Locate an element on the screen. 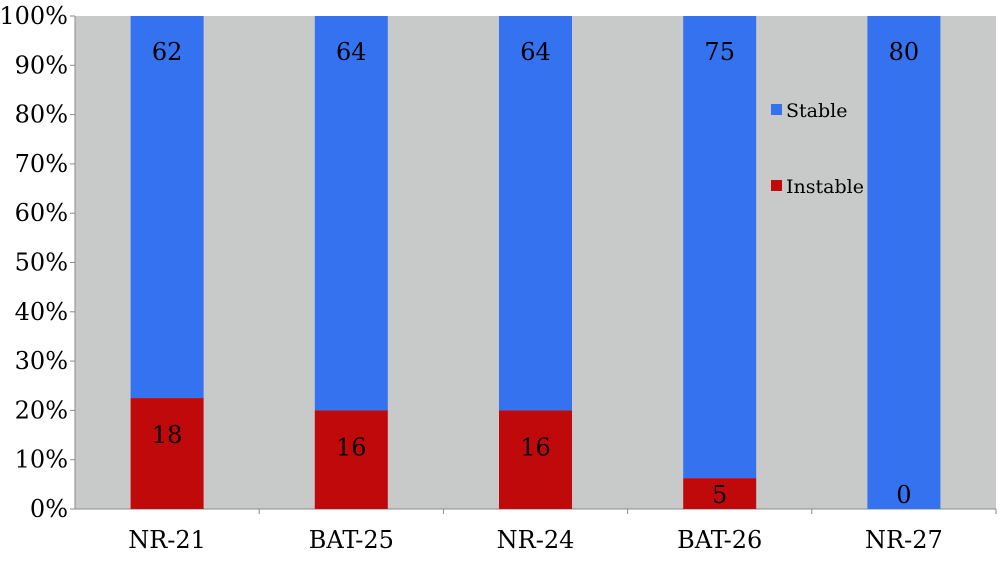  y-tick-label: 80% is located at coordinates (41, 115).